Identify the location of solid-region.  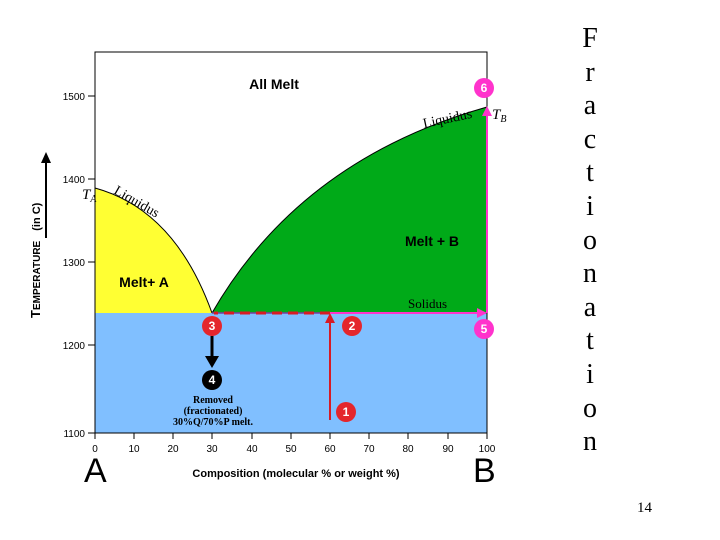
(291, 373).